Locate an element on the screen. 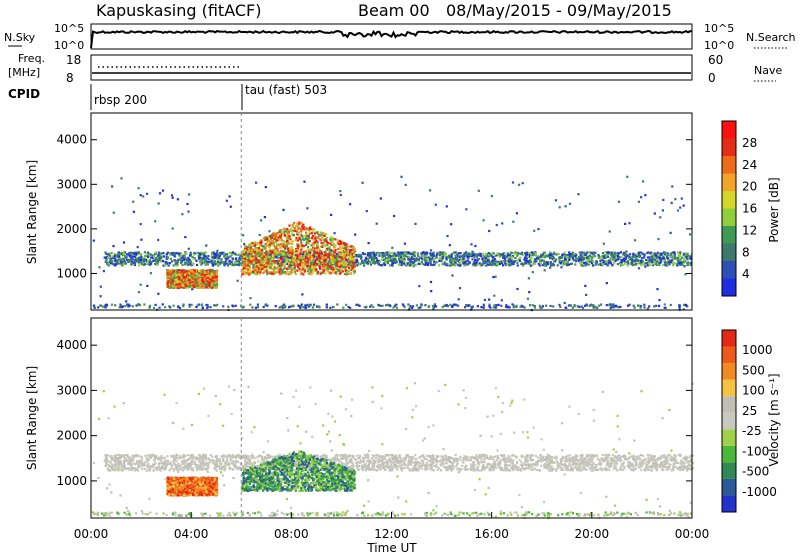 Image resolution: width=800 pixels, height=554 pixels. date-range: 08/May/2015 - 09/May/2015 is located at coordinates (559, 10).